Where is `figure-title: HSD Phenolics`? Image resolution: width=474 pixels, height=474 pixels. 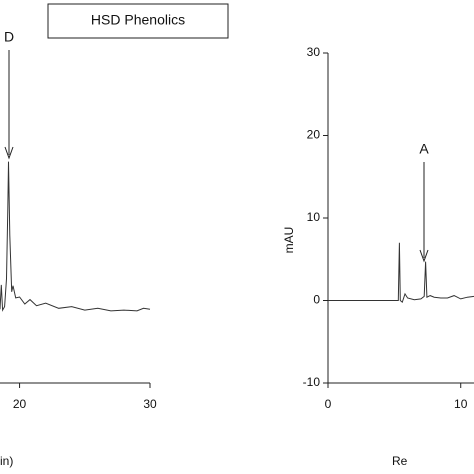 figure-title: HSD Phenolics is located at coordinates (138, 20).